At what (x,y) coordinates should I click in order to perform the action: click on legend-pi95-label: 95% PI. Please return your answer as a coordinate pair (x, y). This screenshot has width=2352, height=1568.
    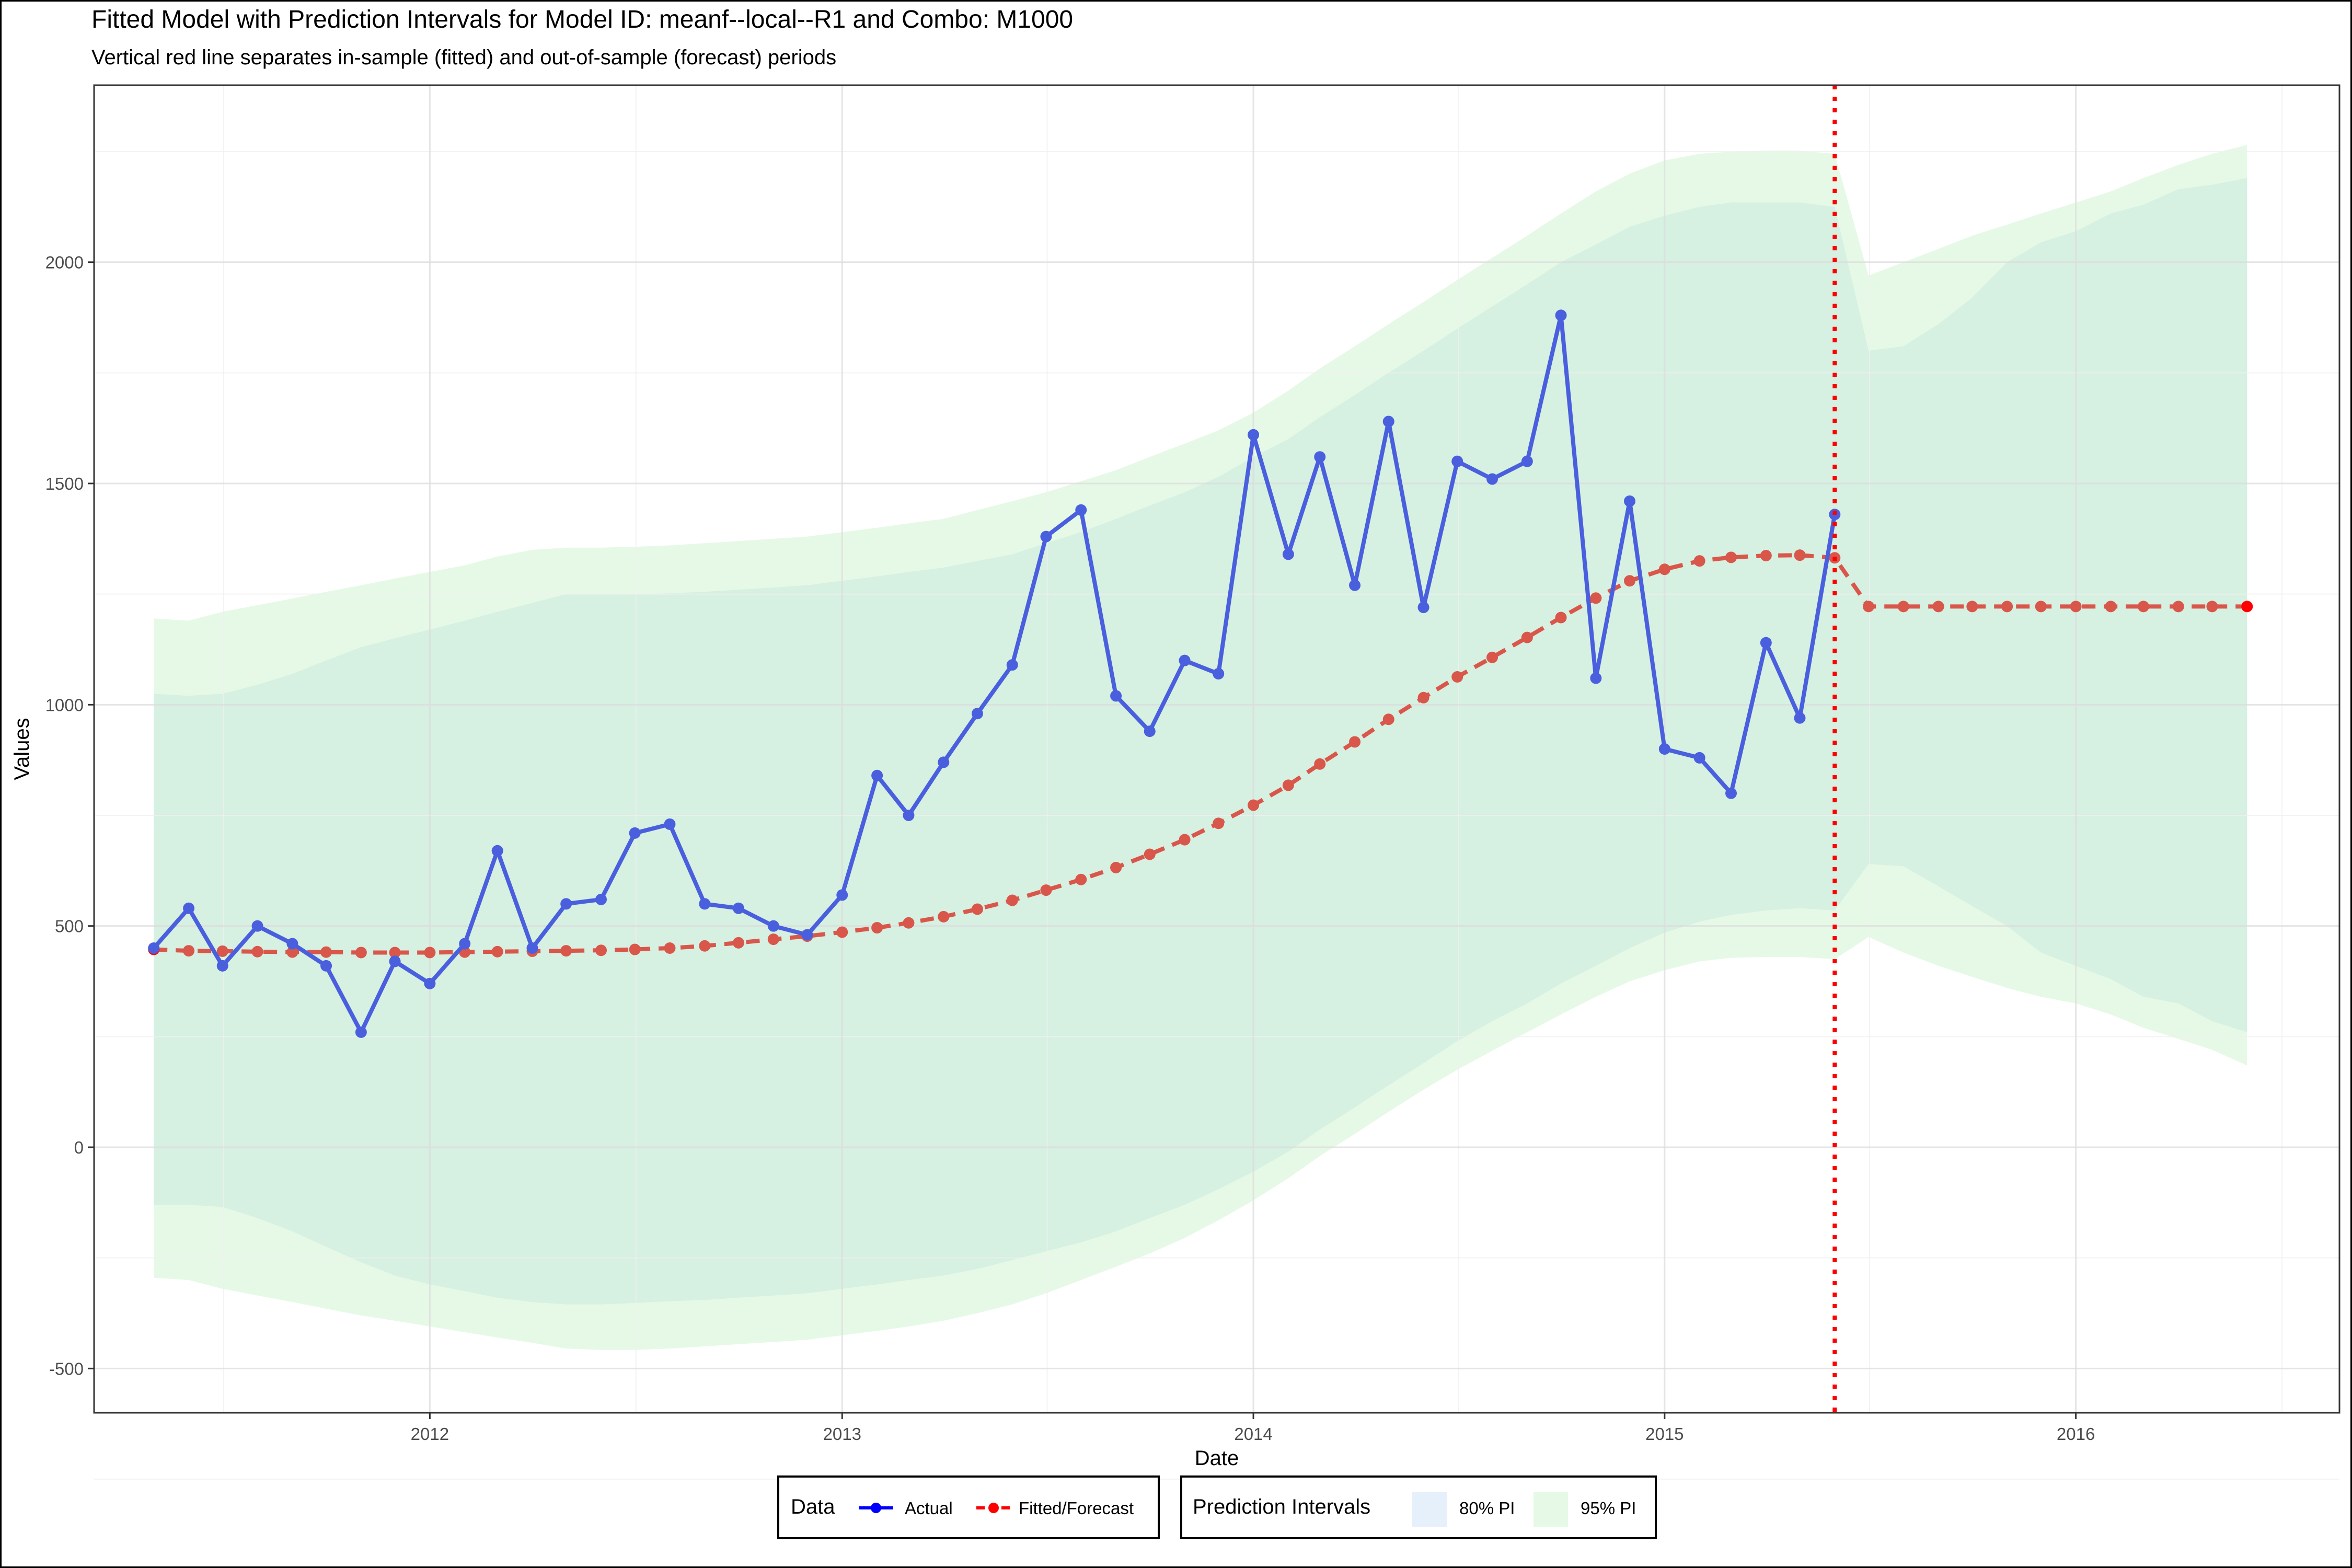
    Looking at the image, I should click on (1608, 1508).